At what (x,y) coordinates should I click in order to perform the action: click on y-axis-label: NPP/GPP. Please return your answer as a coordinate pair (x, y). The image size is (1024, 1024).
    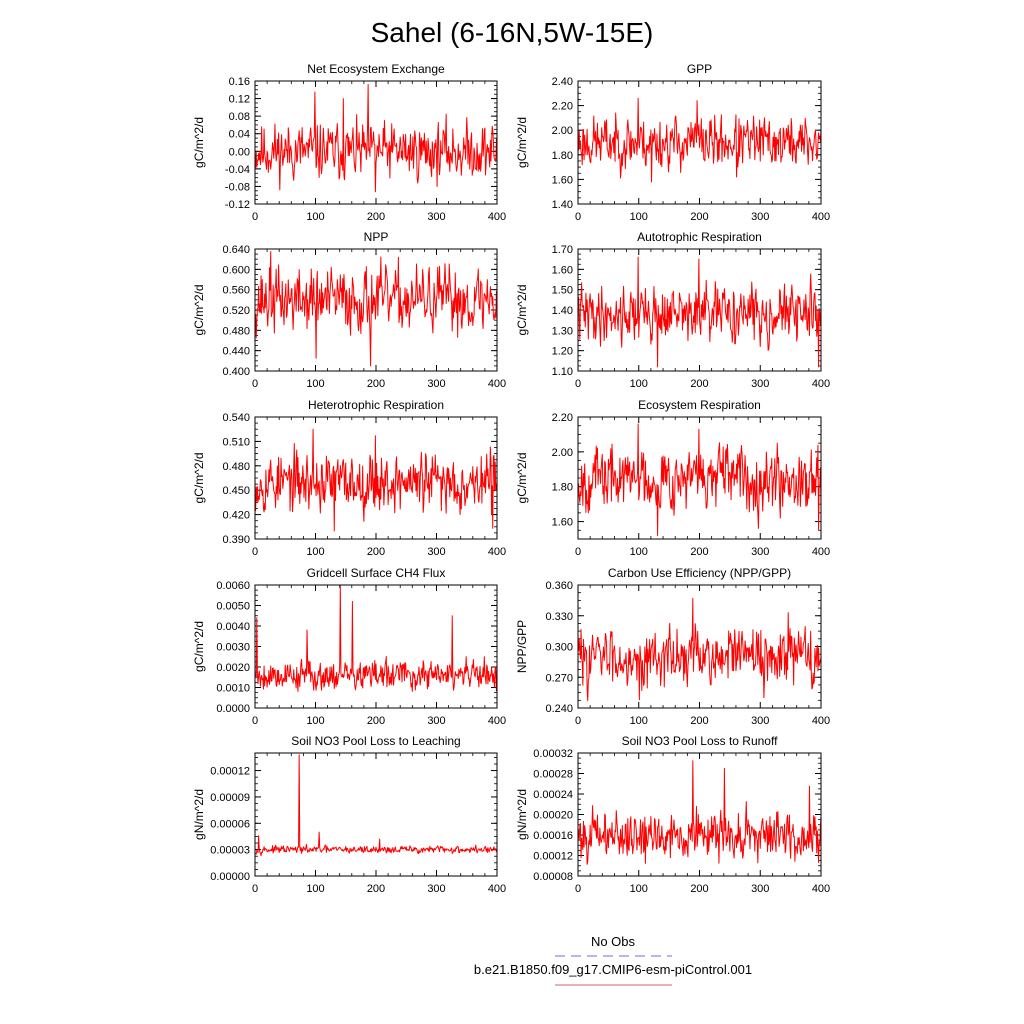
    Looking at the image, I should click on (522, 646).